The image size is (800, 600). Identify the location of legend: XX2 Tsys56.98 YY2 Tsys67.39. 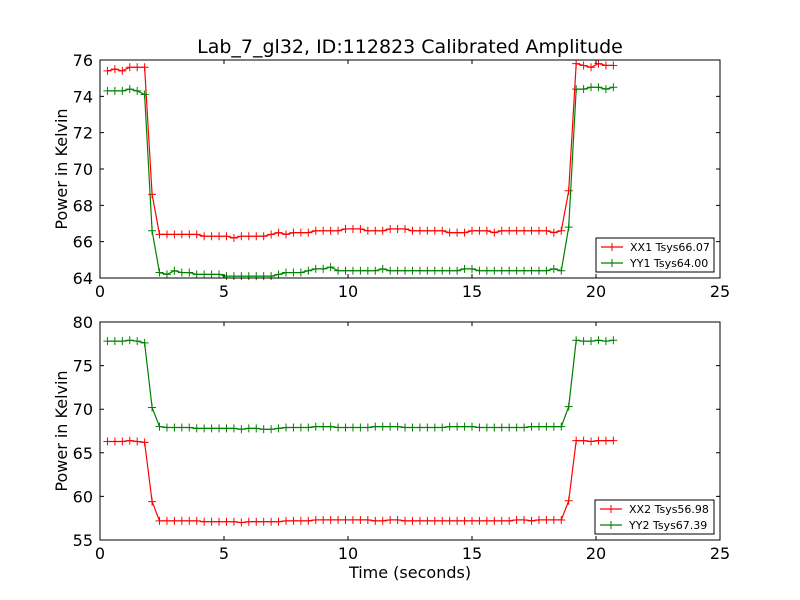
(654, 517).